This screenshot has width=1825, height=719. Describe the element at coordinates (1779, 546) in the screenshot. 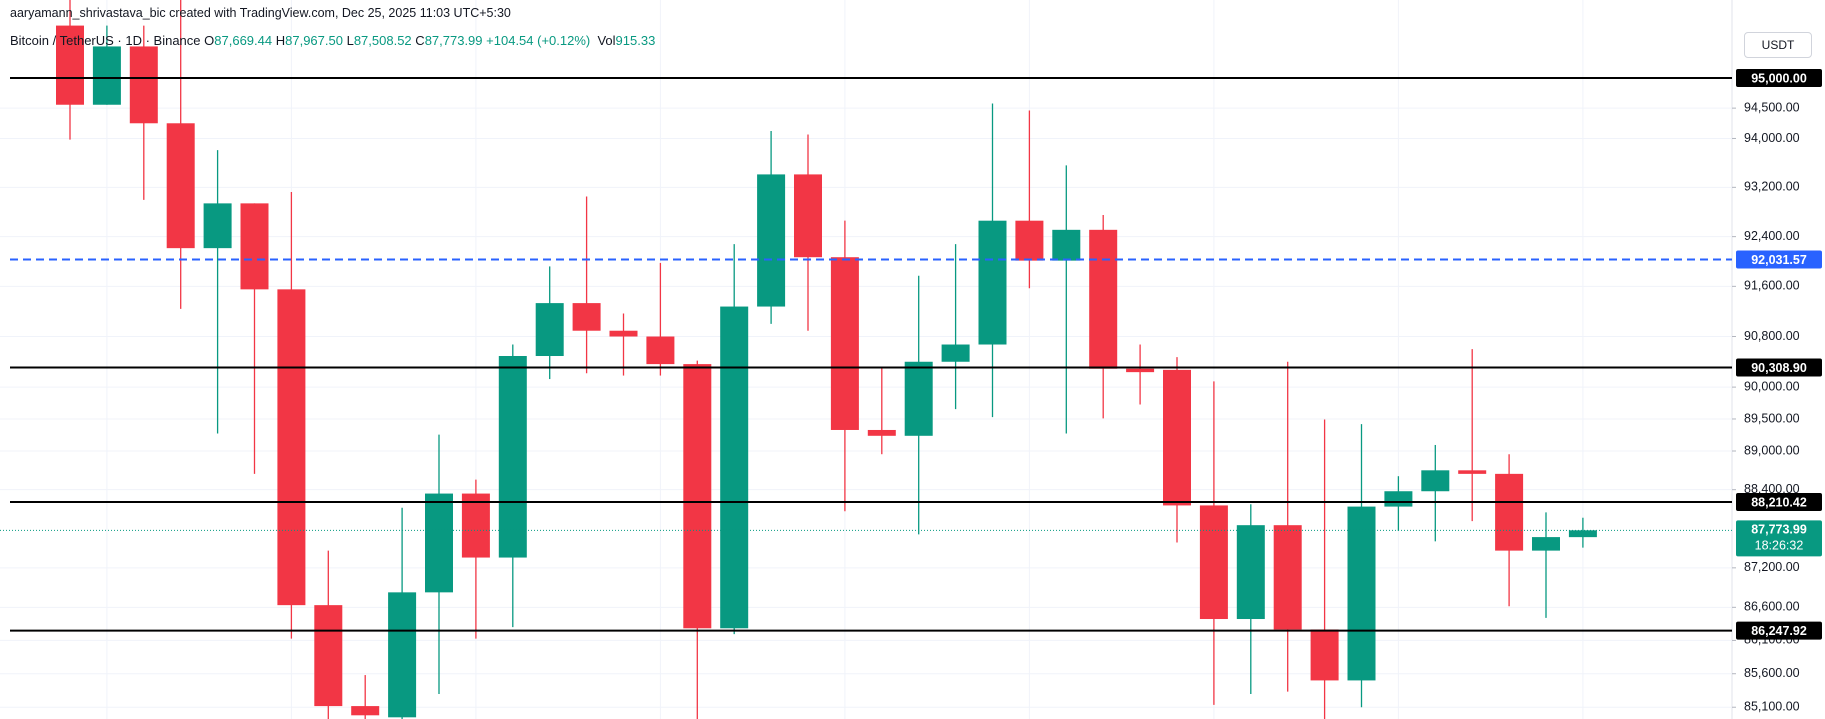

I see `countdown: 18:26:32` at that location.